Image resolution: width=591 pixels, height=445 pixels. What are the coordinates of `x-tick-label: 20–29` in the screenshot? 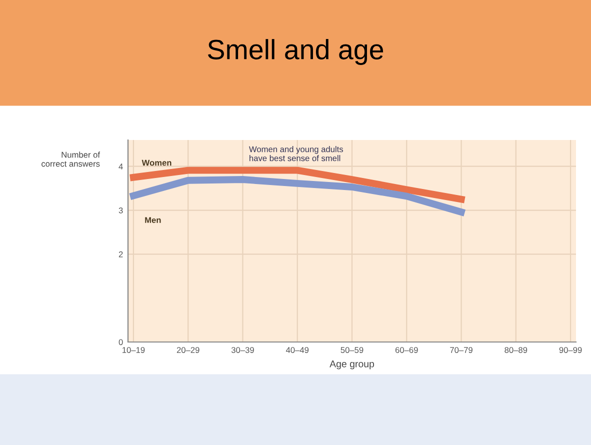 It's located at (188, 350).